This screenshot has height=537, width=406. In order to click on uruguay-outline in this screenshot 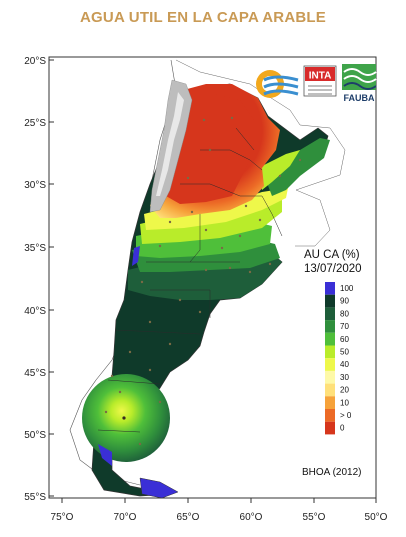, I will do `click(313, 218)`.